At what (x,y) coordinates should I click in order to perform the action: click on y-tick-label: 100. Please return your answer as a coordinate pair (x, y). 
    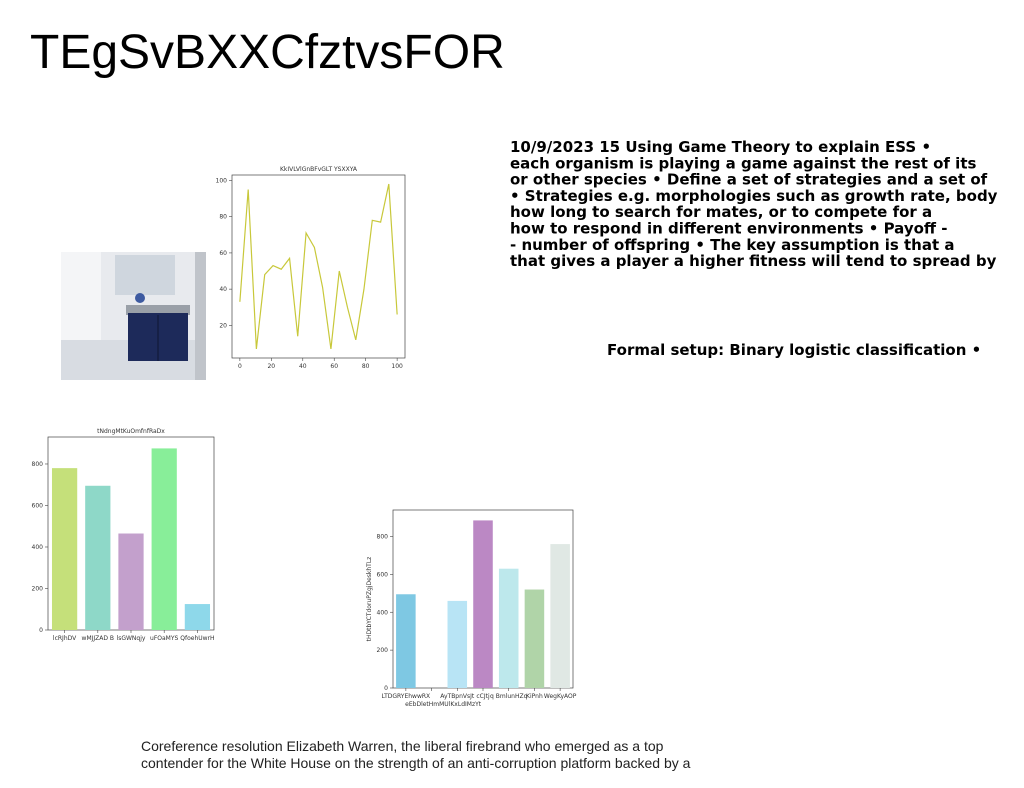
    Looking at the image, I should click on (222, 180).